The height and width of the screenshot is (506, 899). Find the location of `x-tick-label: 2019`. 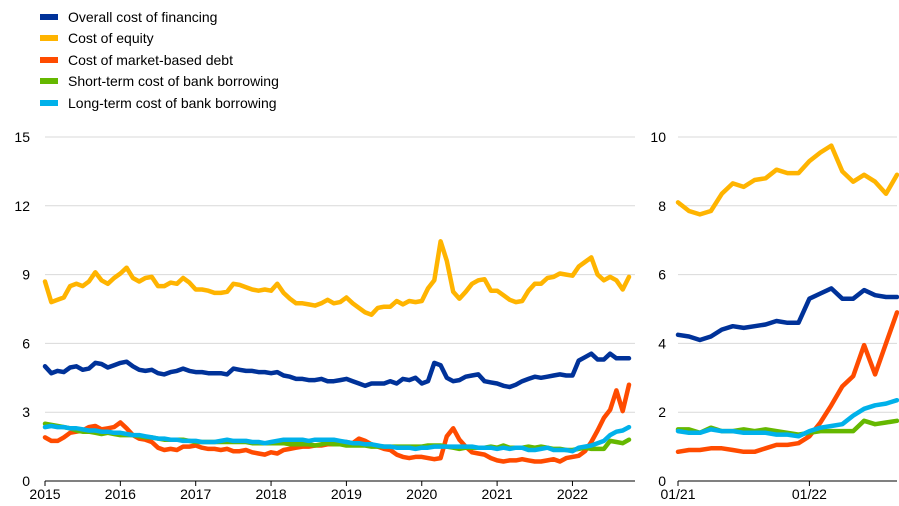

x-tick-label: 2019 is located at coordinates (346, 494).